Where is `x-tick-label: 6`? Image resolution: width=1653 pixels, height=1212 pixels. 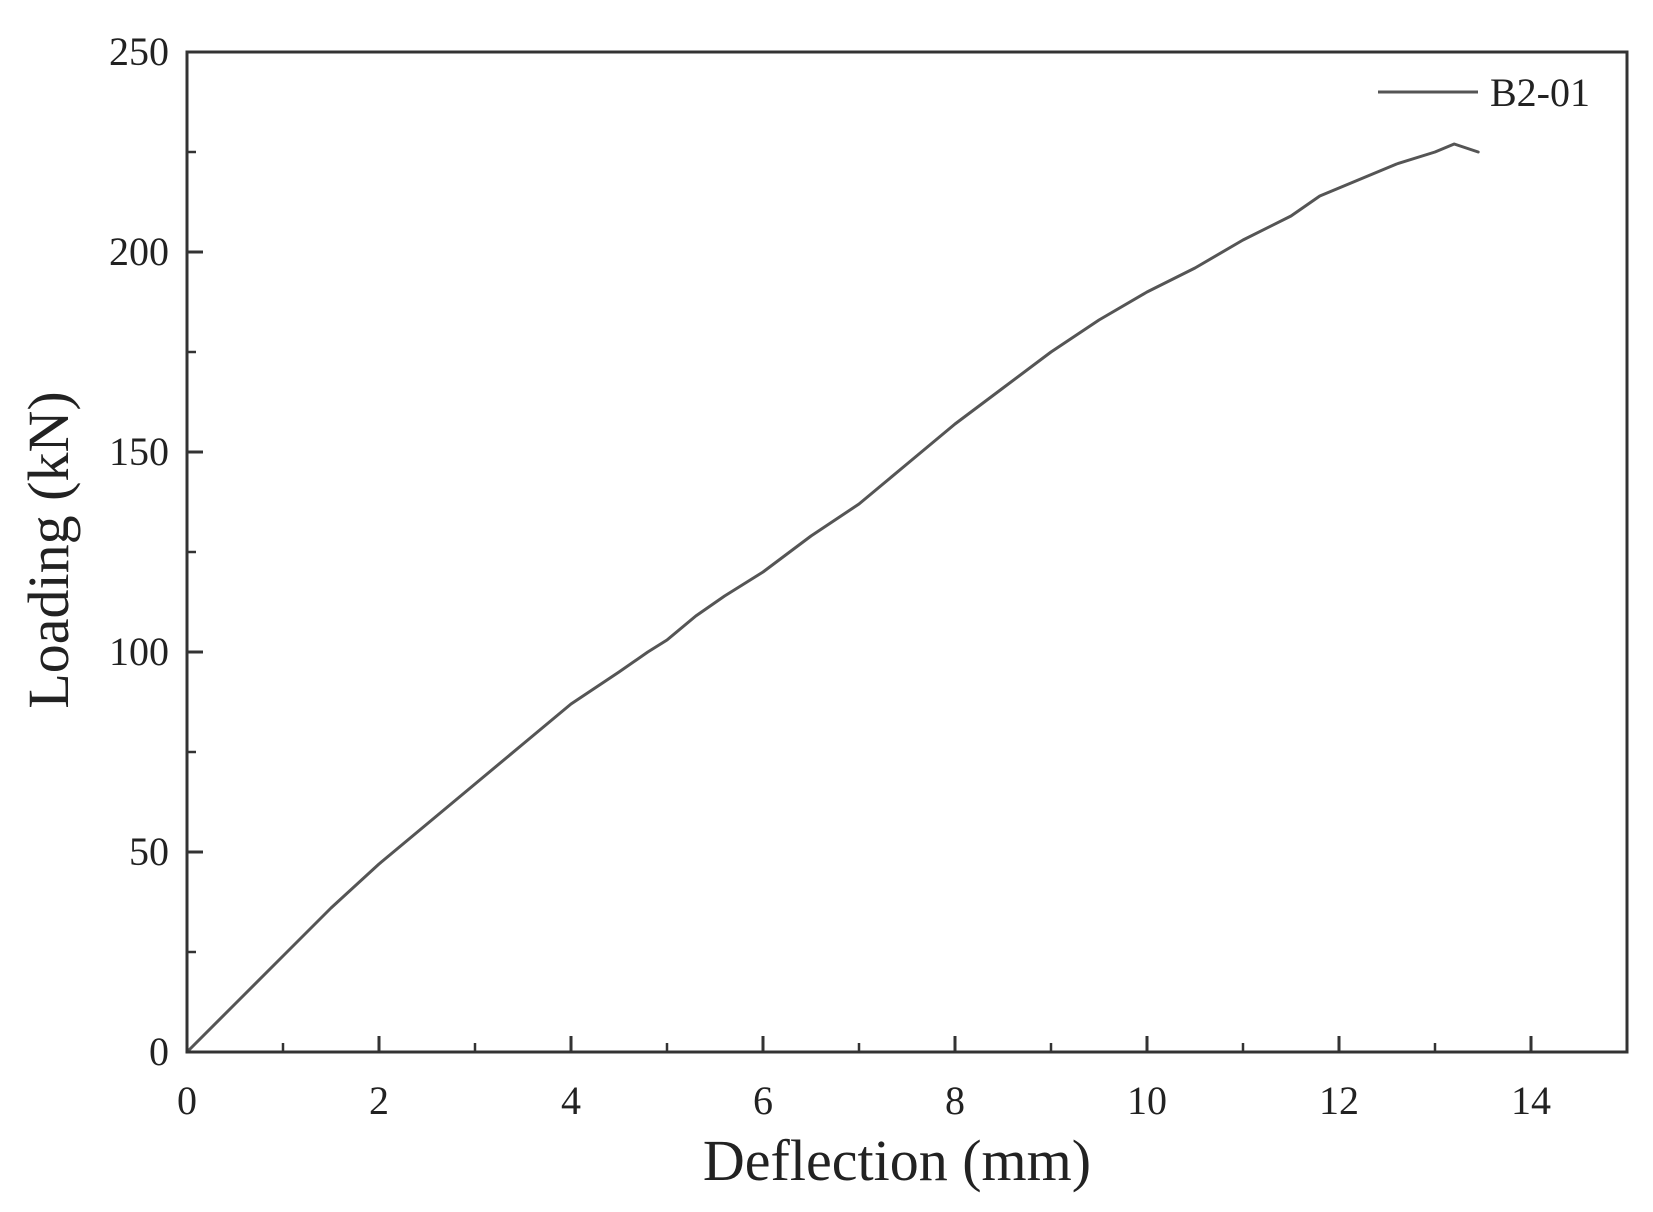 x-tick-label: 6 is located at coordinates (763, 1100).